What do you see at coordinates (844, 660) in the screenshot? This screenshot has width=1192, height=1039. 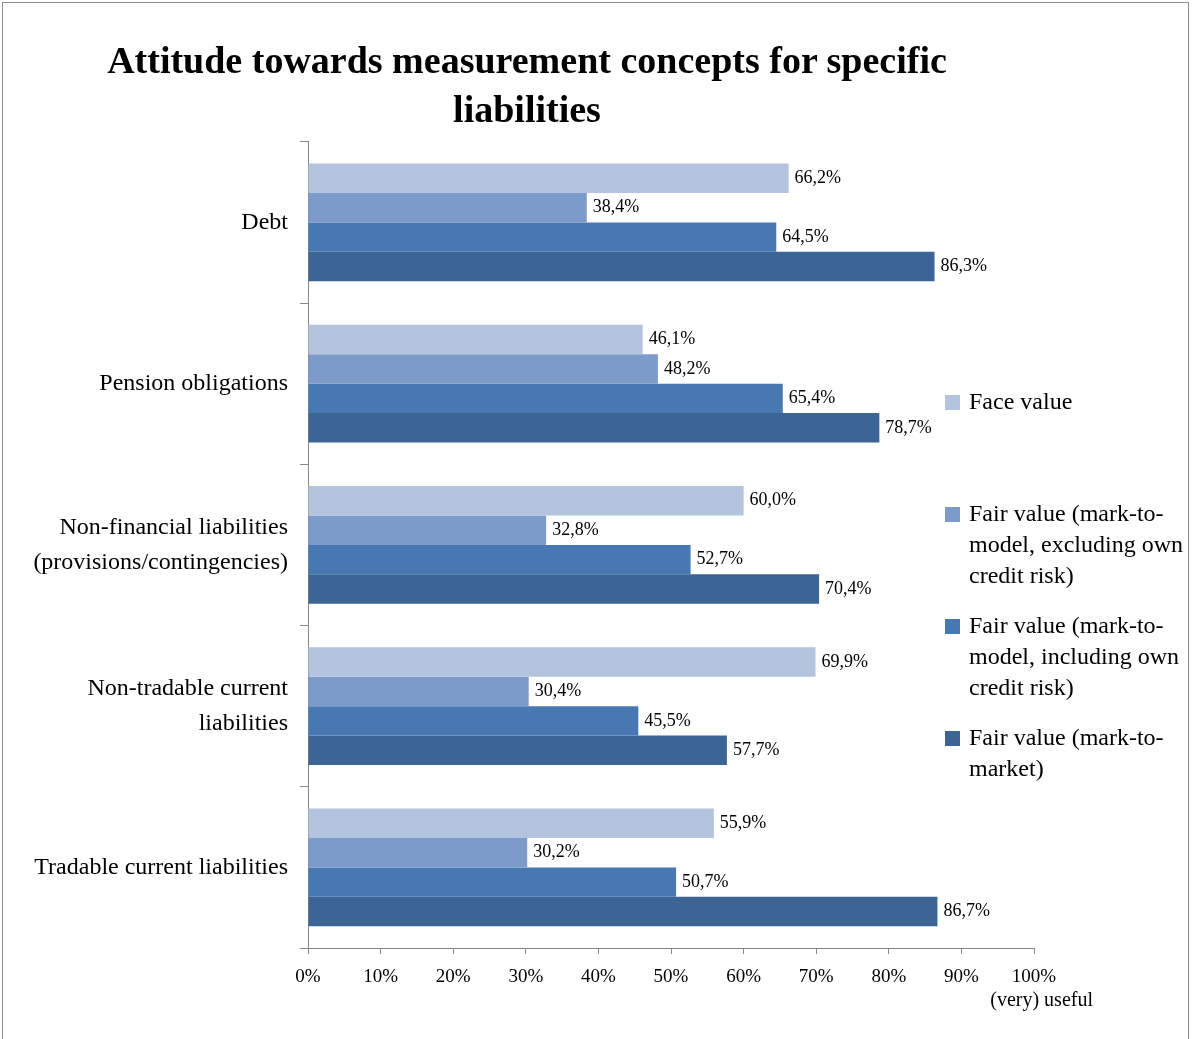 I see `data-label: 69,9%` at bounding box center [844, 660].